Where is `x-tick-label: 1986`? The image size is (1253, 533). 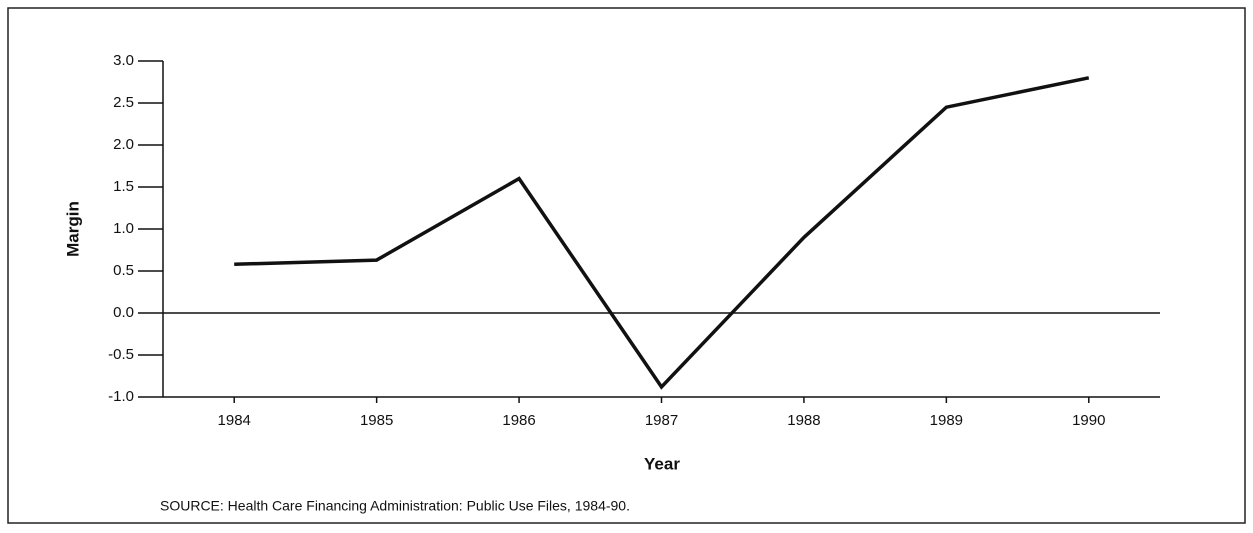 x-tick-label: 1986 is located at coordinates (518, 420).